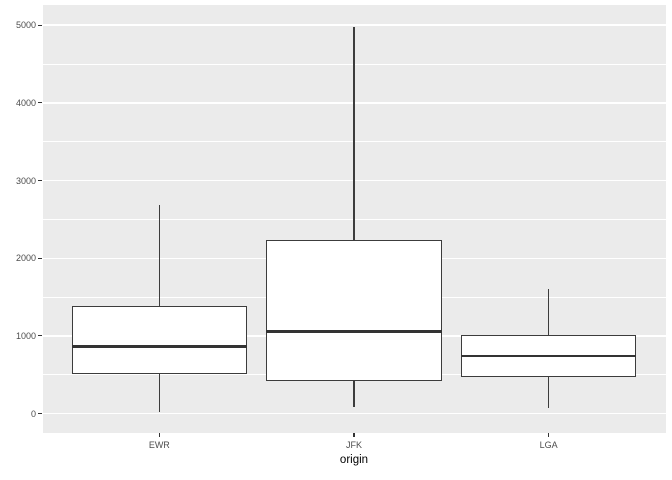 This screenshot has height=480, width=672. Describe the element at coordinates (25, 335) in the screenshot. I see `y-axis-tick-label: 1000` at that location.